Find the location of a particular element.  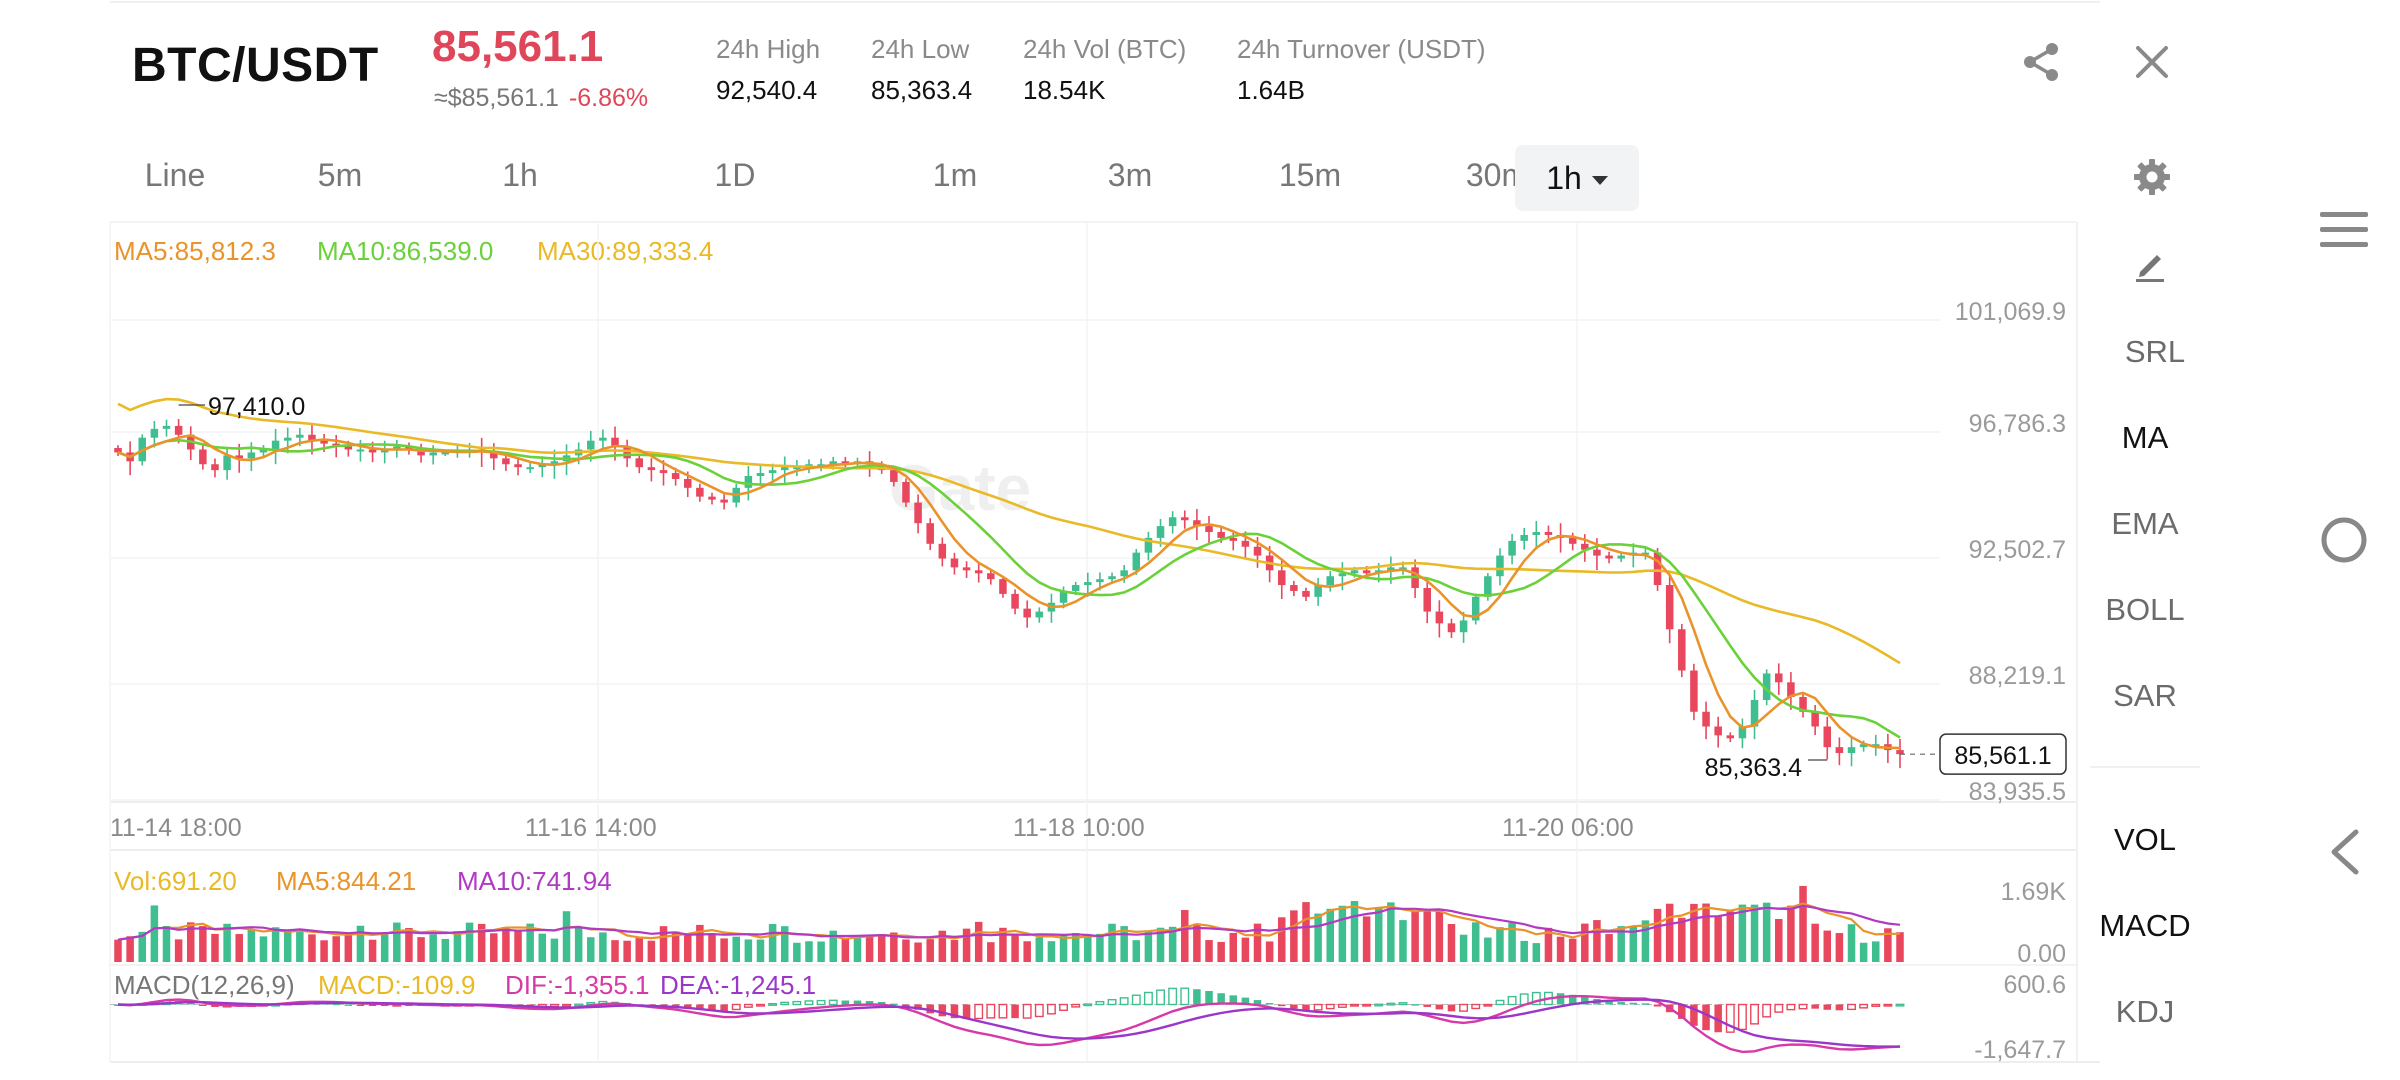

tool-srl: SRL is located at coordinates (2155, 351).